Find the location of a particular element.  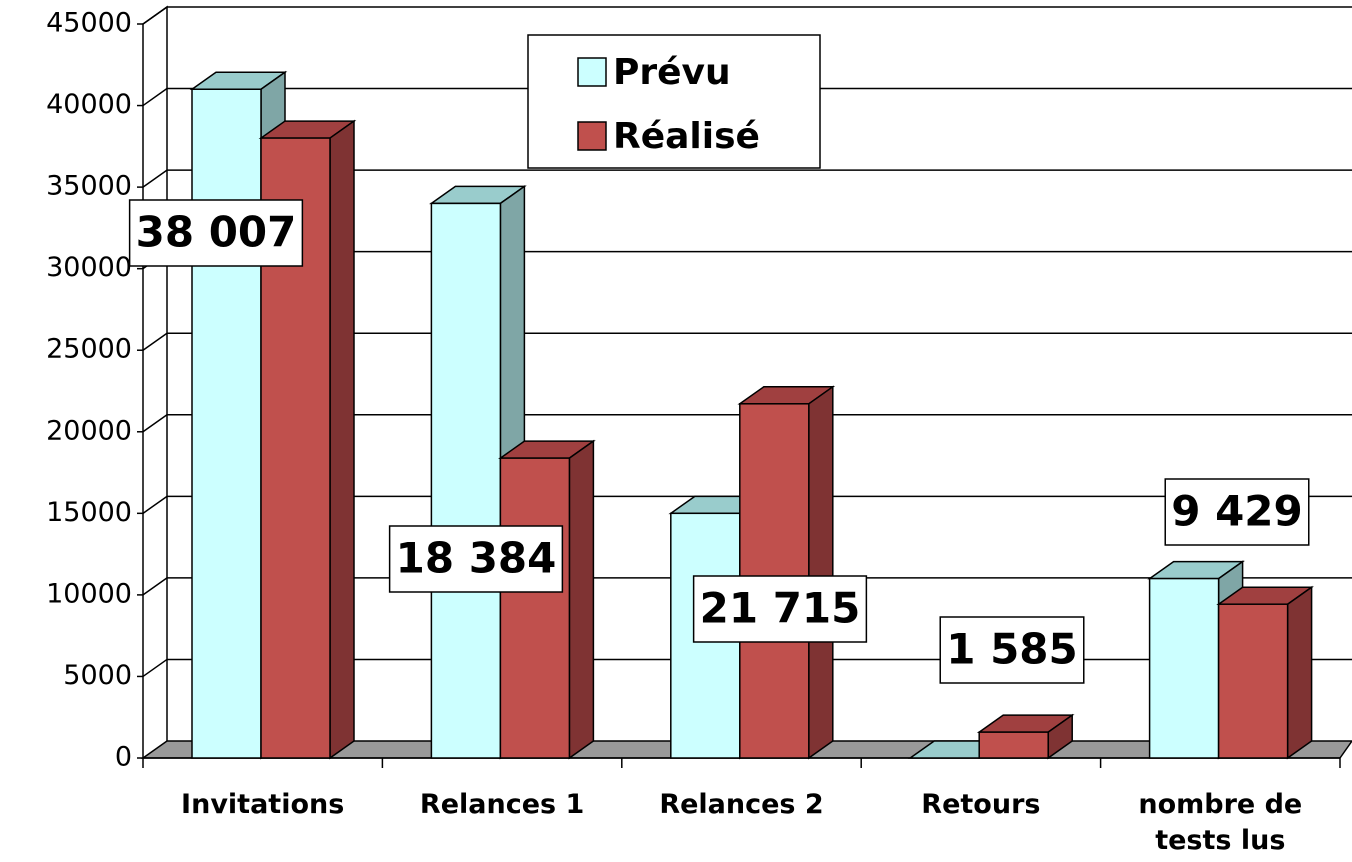

x-tick-label: Relances 2 is located at coordinates (741, 804).